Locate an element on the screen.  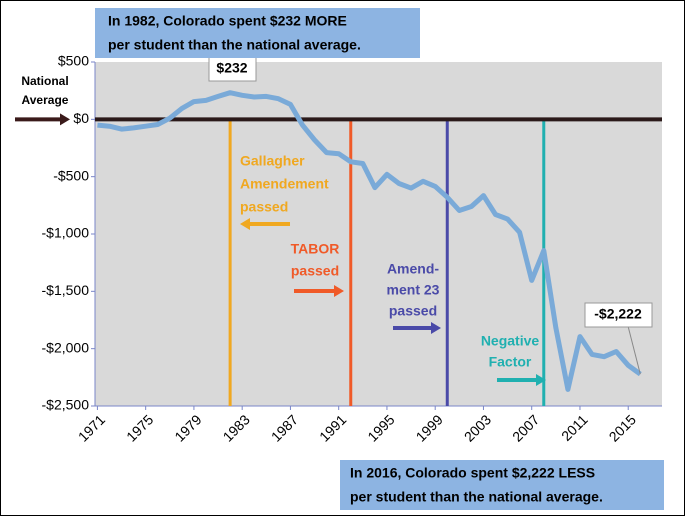
y-tick-label: -$1,000 is located at coordinates (66, 233).